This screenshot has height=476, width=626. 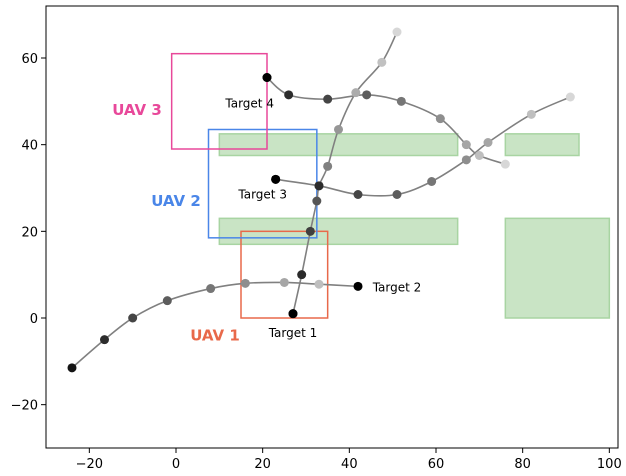 What do you see at coordinates (436, 464) in the screenshot?
I see `x-tick-label-4: 60` at bounding box center [436, 464].